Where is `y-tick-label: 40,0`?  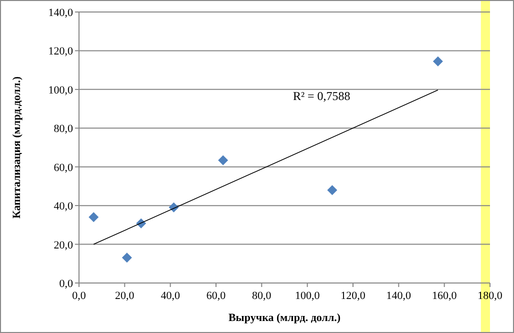 y-tick-label: 40,0 is located at coordinates (64, 206).